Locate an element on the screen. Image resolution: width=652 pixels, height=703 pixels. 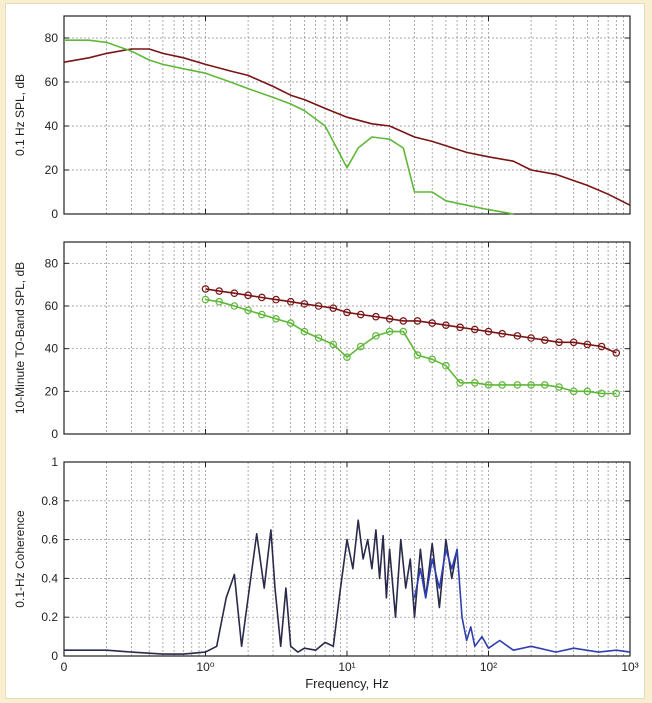
x-axis-label: Frequency, Hz is located at coordinates (347, 683).